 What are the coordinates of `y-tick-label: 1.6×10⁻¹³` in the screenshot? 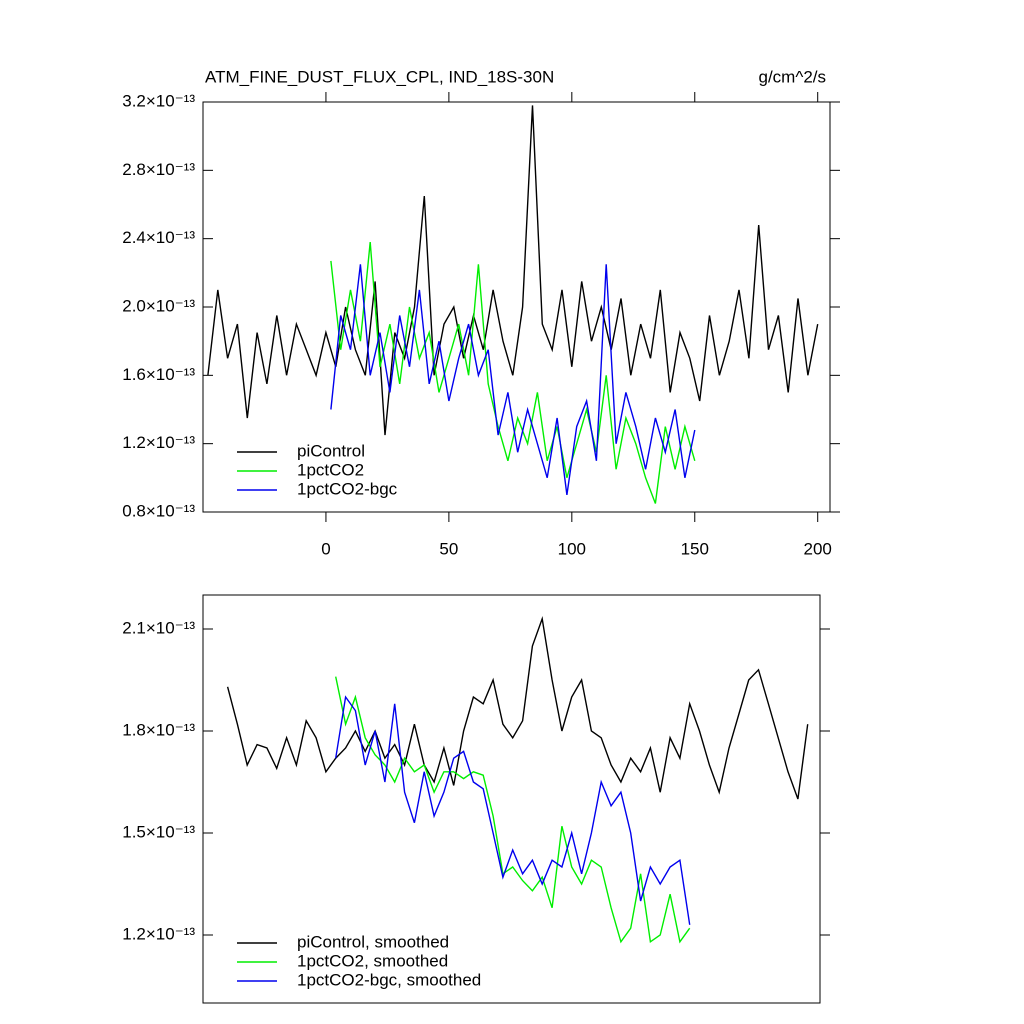 It's located at (158, 374).